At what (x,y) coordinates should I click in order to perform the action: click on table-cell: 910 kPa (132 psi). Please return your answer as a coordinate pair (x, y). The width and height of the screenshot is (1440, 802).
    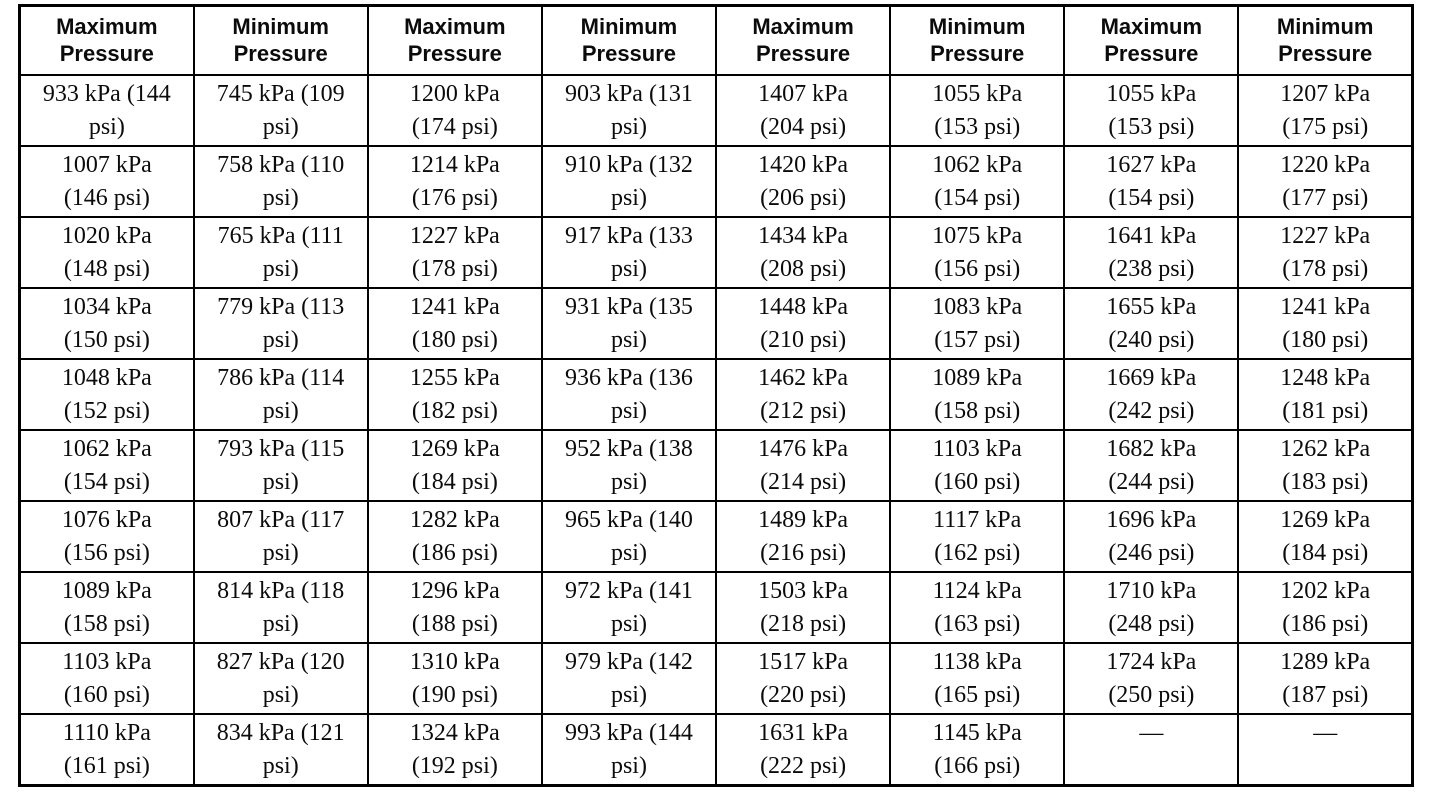
    Looking at the image, I should click on (629, 181).